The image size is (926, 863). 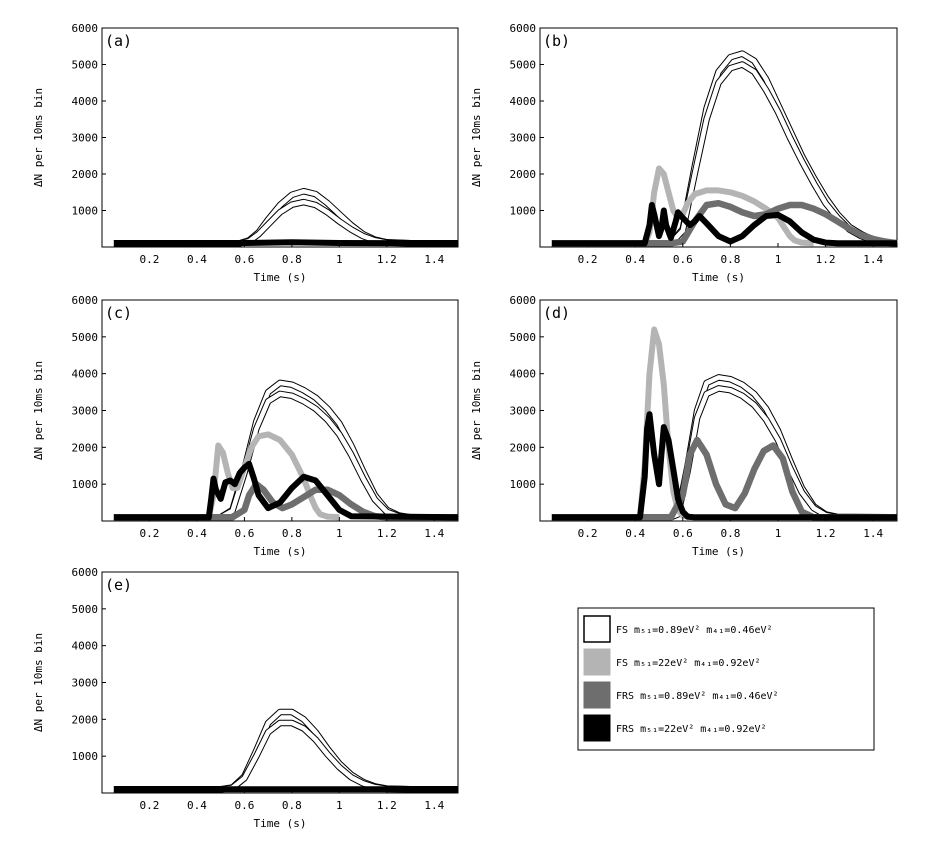 What do you see at coordinates (691, 729) in the screenshot?
I see `legend-label: FRS m₅₁=22eV² m₄₁=0.92eV²` at bounding box center [691, 729].